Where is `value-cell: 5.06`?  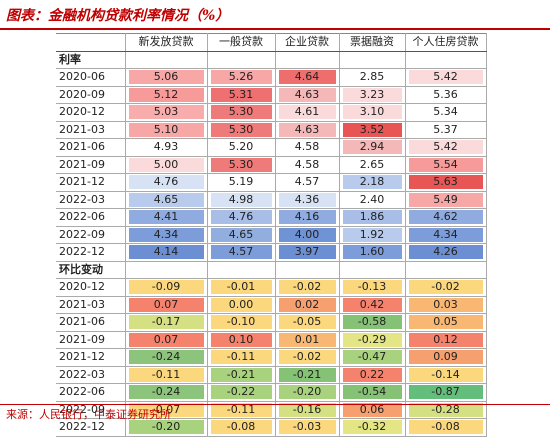
value-cell: 5.06 is located at coordinates (166, 77).